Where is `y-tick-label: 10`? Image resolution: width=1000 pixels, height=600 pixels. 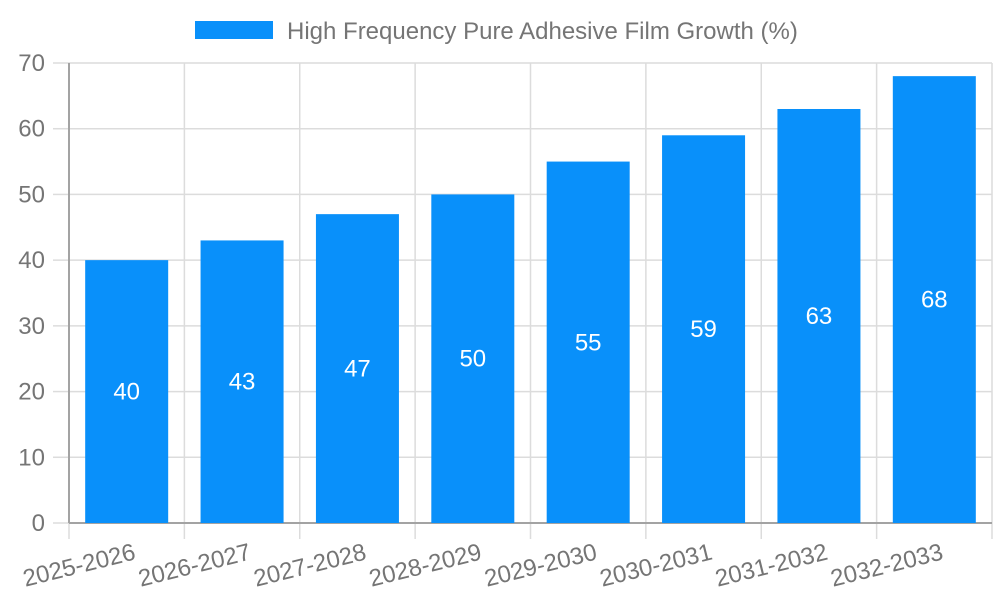 y-tick-label: 10 is located at coordinates (31, 457).